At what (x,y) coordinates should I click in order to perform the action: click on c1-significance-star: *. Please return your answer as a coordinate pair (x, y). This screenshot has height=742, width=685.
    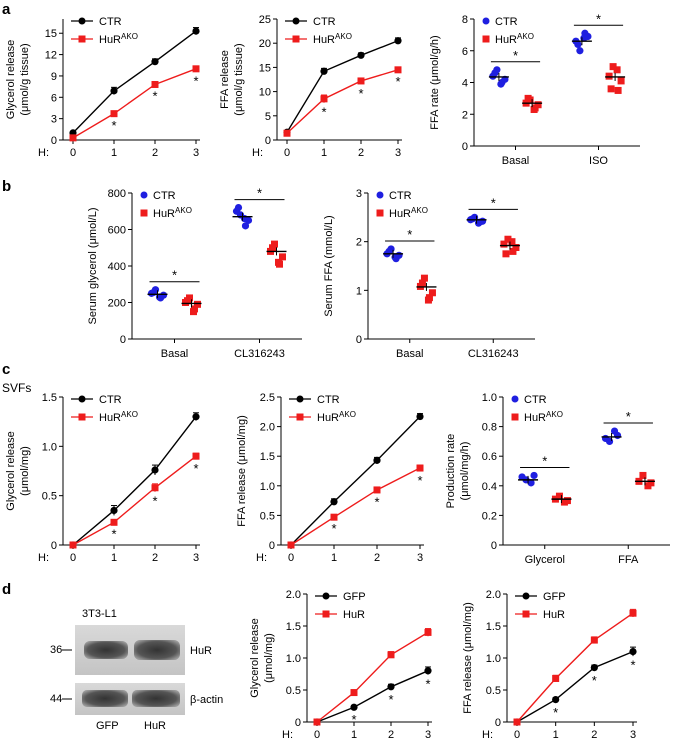
    Looking at the image, I should click on (113, 533).